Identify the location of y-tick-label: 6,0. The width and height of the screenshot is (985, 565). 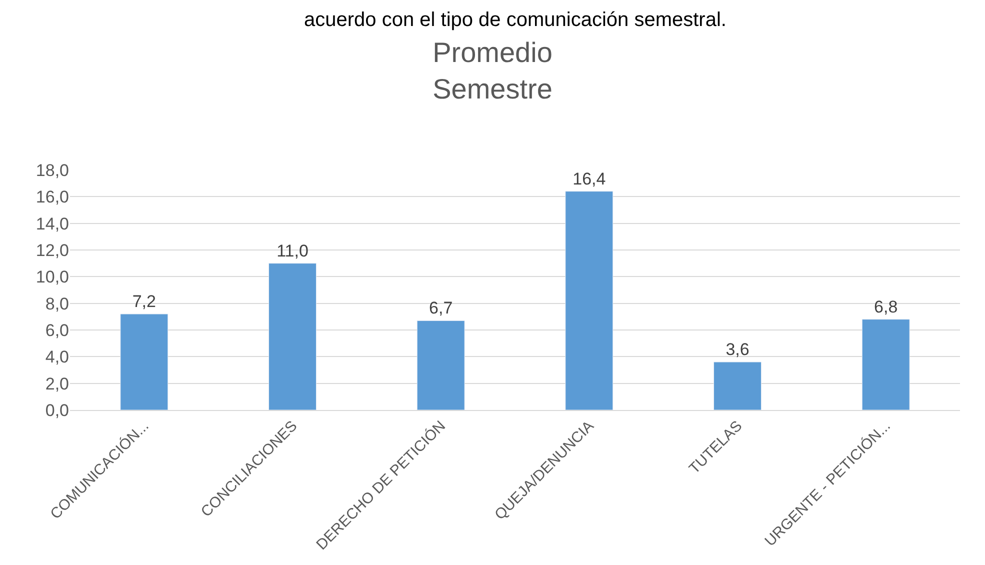
(57, 330).